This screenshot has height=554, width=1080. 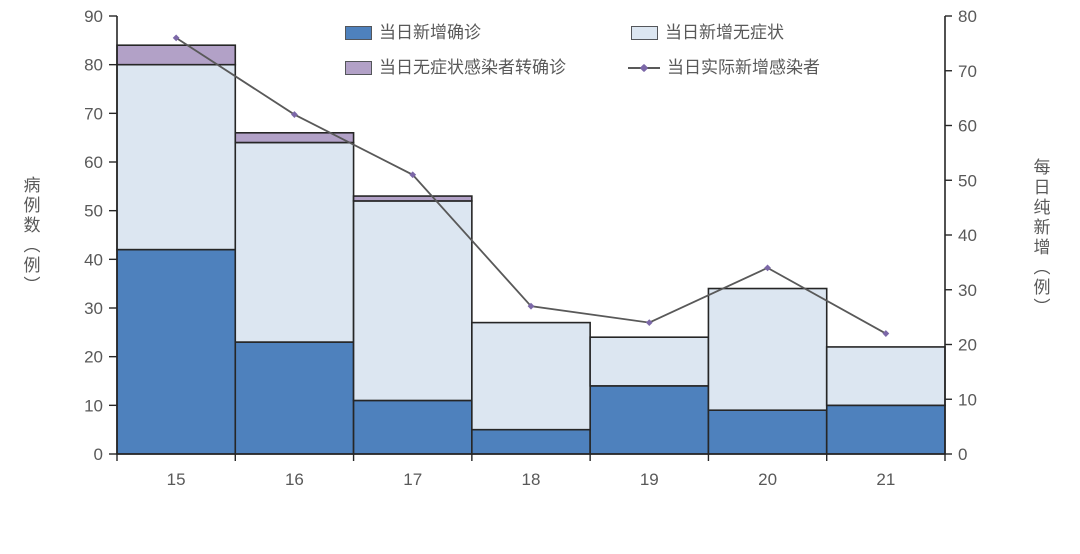 What do you see at coordinates (30, 236) in the screenshot?
I see `left-axis-title: 病例数（例）` at bounding box center [30, 236].